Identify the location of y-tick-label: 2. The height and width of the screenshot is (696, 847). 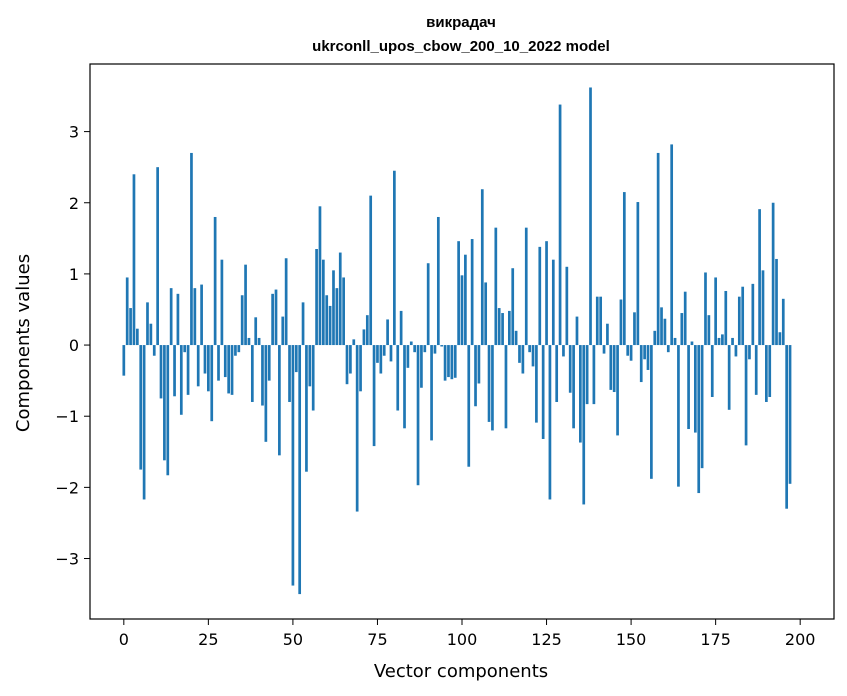
(74, 203).